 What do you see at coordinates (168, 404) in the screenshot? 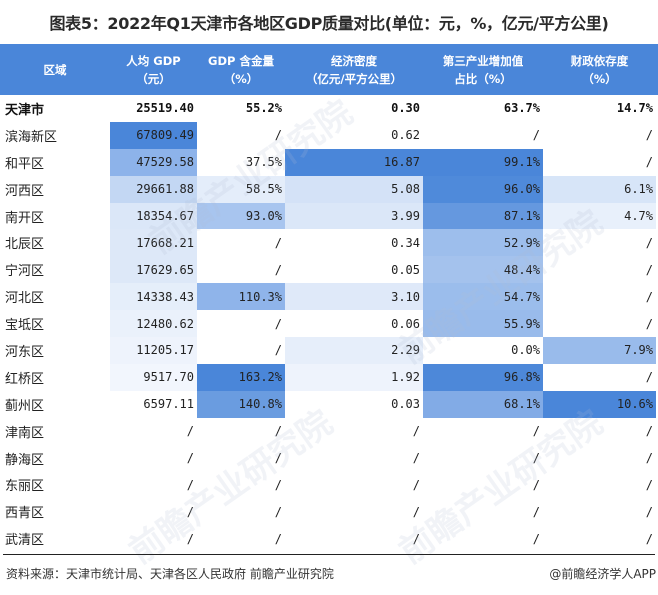
I see `gdp-per-capita-cell: 6597.11` at bounding box center [168, 404].